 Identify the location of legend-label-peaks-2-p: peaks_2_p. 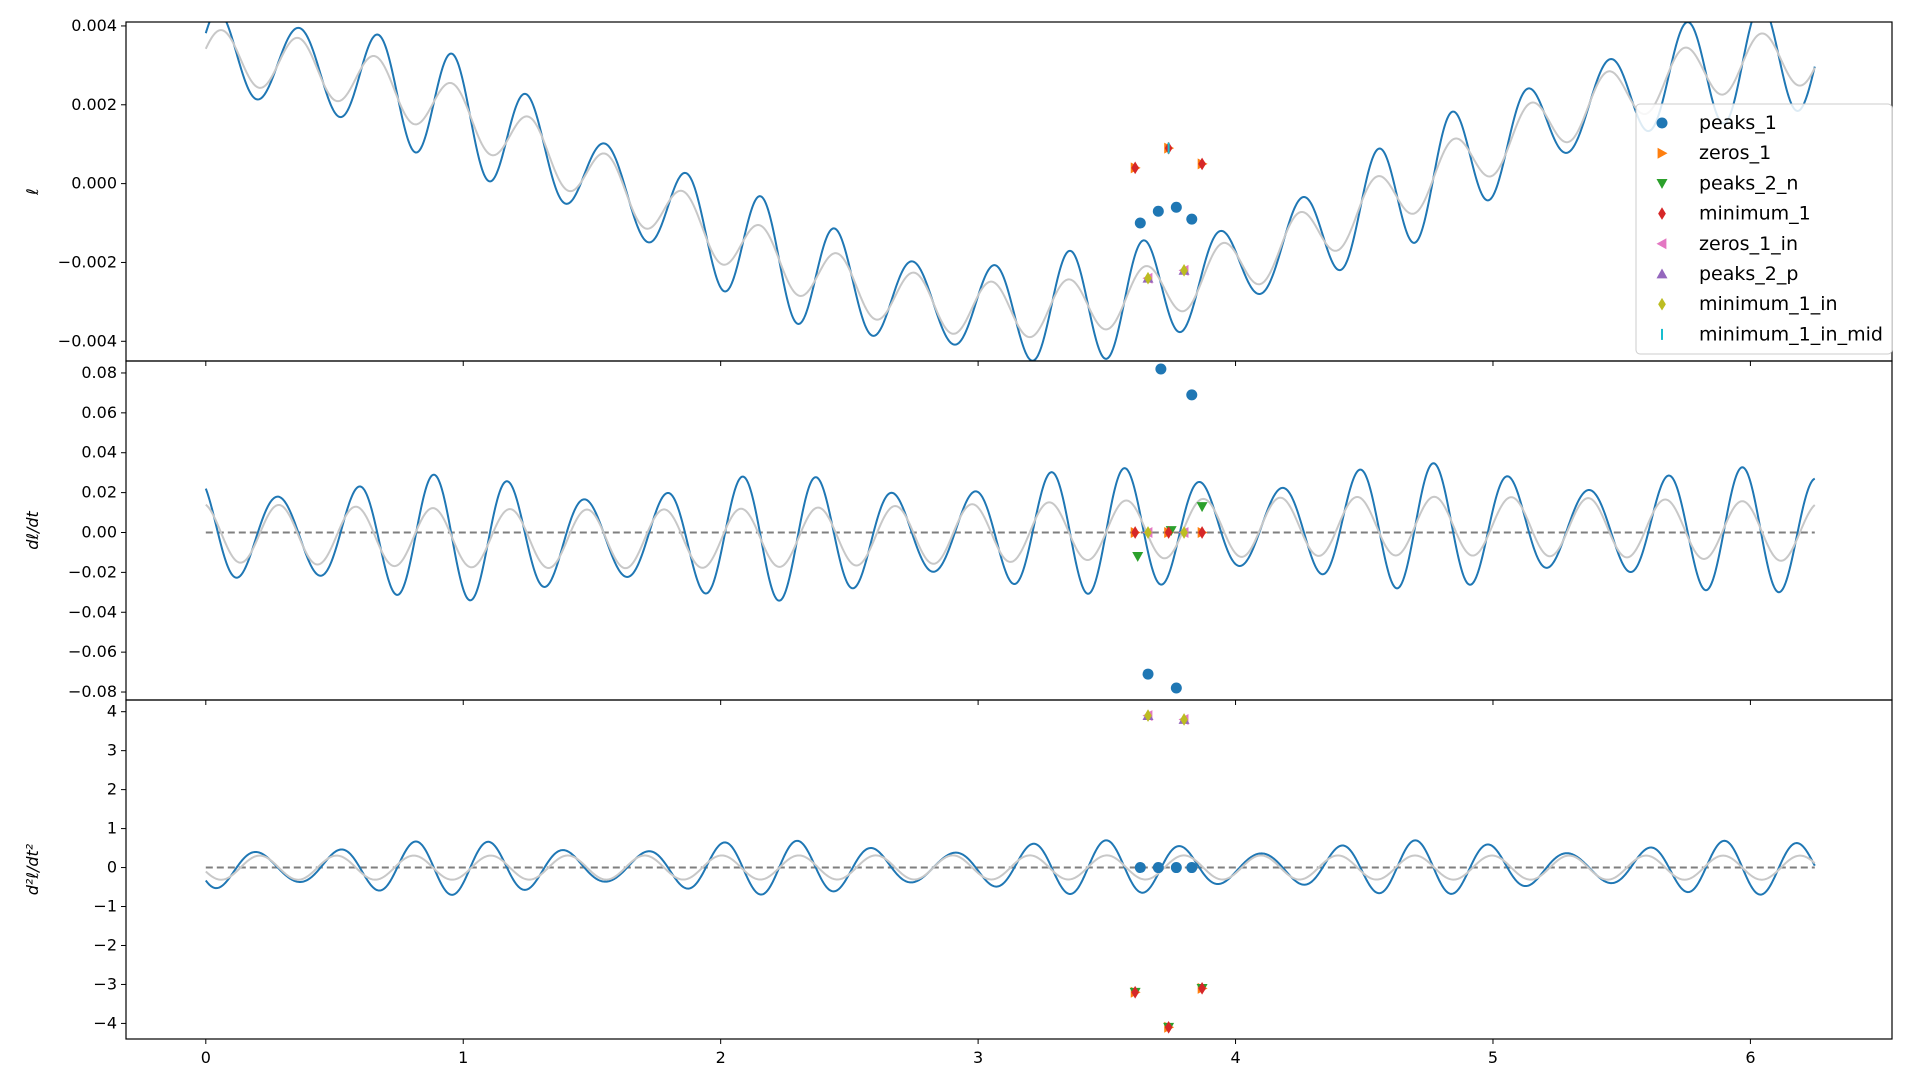
(1748, 274).